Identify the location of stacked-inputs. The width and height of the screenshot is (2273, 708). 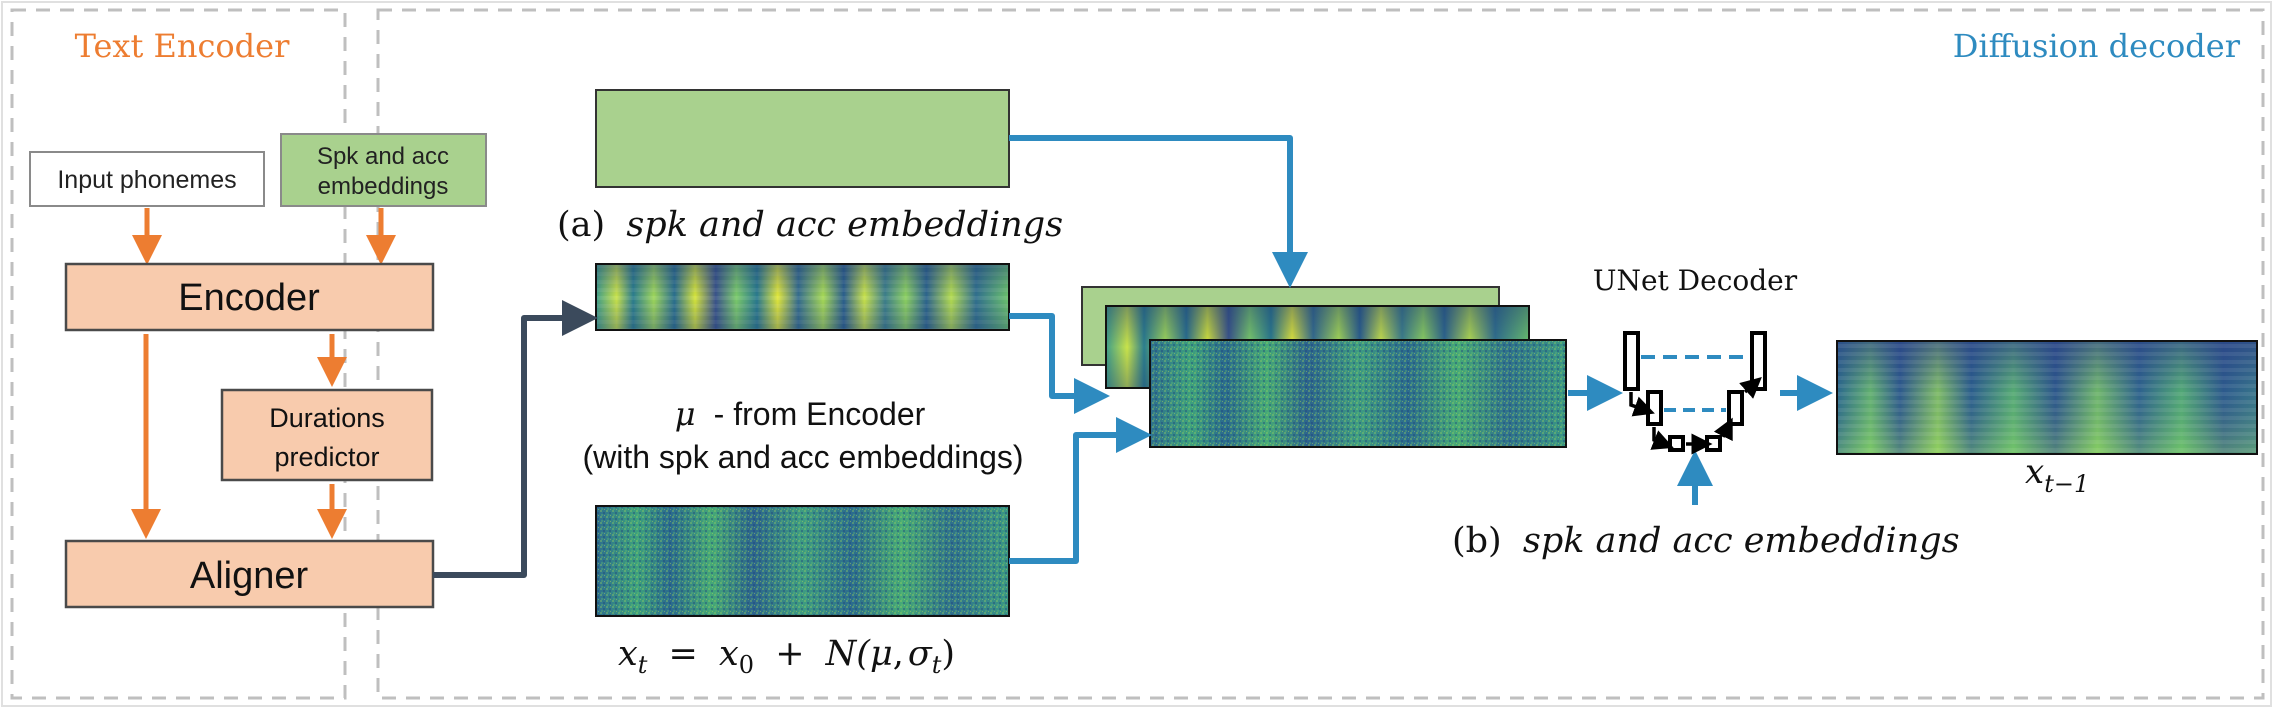
(1324, 367).